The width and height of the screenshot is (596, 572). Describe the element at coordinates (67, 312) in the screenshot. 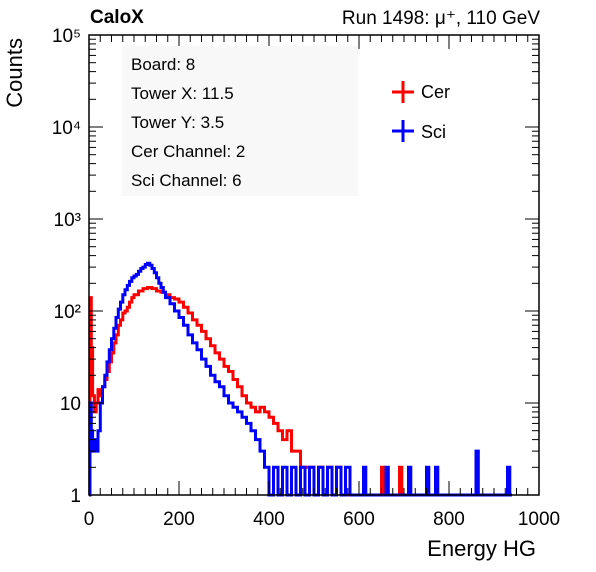

I see `y-tick-label: 10²` at that location.